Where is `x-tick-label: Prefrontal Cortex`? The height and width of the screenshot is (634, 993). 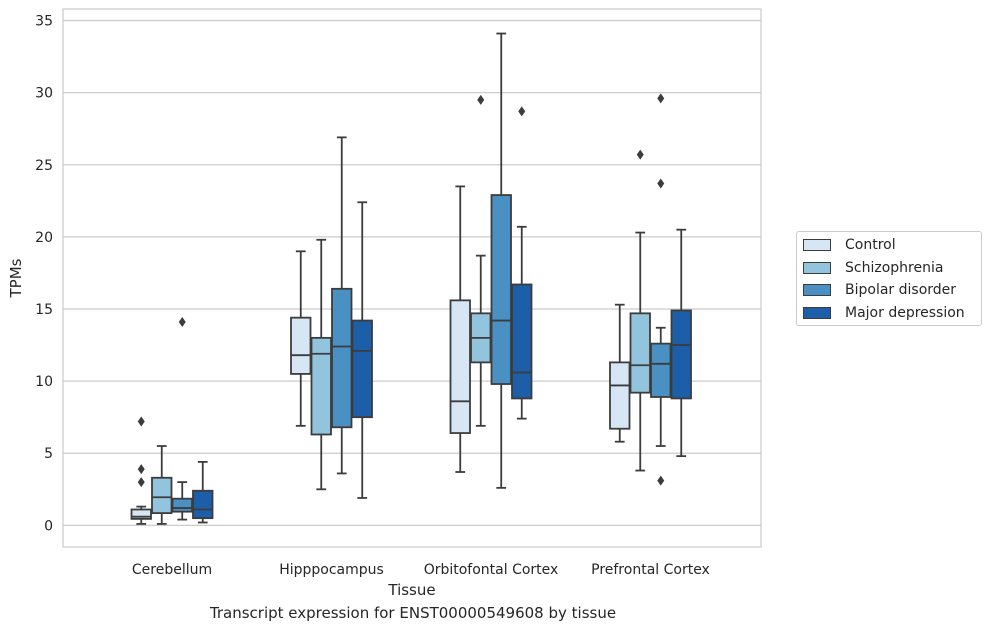
x-tick-label: Prefrontal Cortex is located at coordinates (650, 570).